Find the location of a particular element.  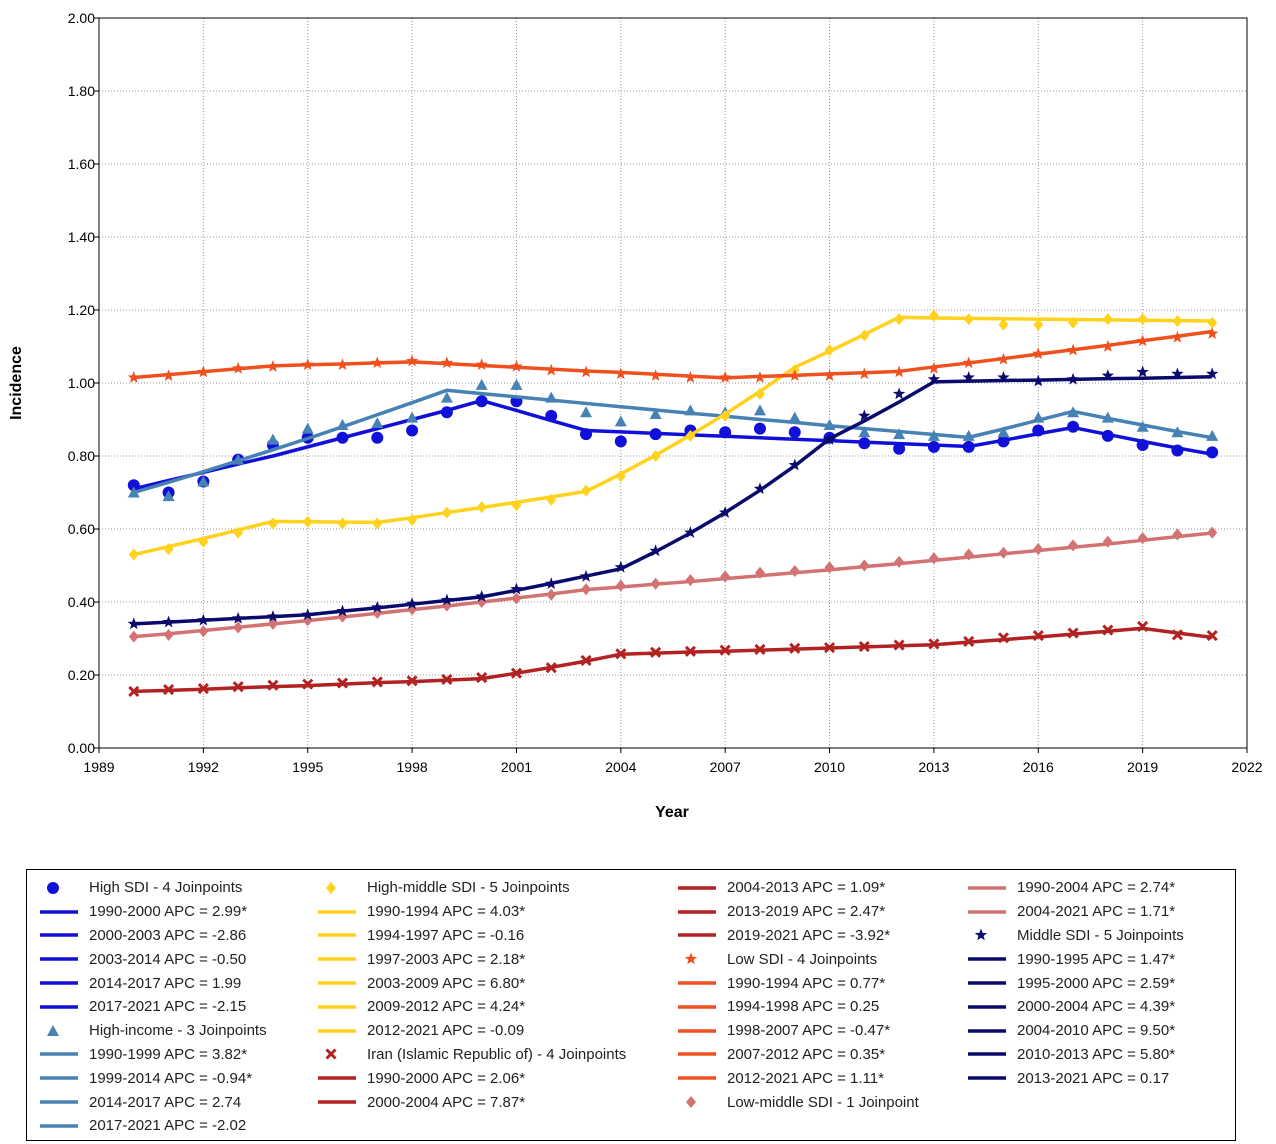

legend-entry: 1990-2000 APC = 2.06* is located at coordinates (471, 1078).